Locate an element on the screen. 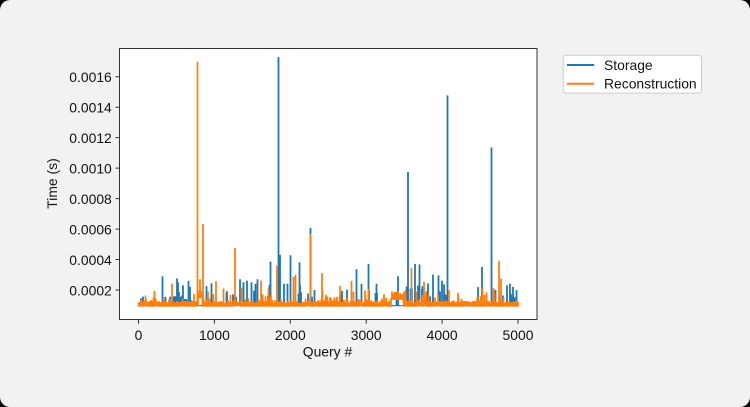 This screenshot has height=407, width=750. svg-text: 0.0004 is located at coordinates (90, 260).